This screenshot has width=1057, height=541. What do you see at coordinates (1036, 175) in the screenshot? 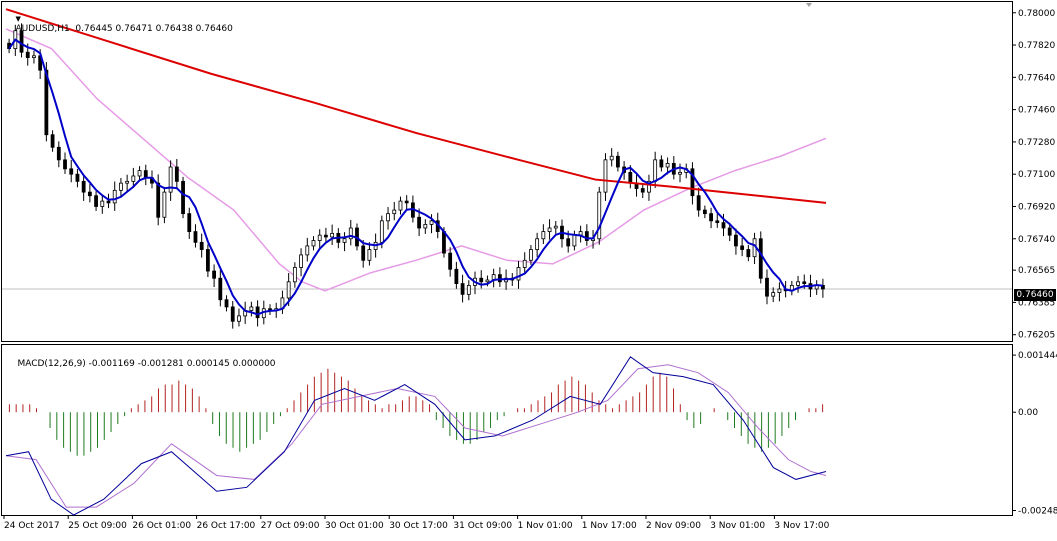
I see `price-tick-label: 0.77100` at bounding box center [1036, 175].